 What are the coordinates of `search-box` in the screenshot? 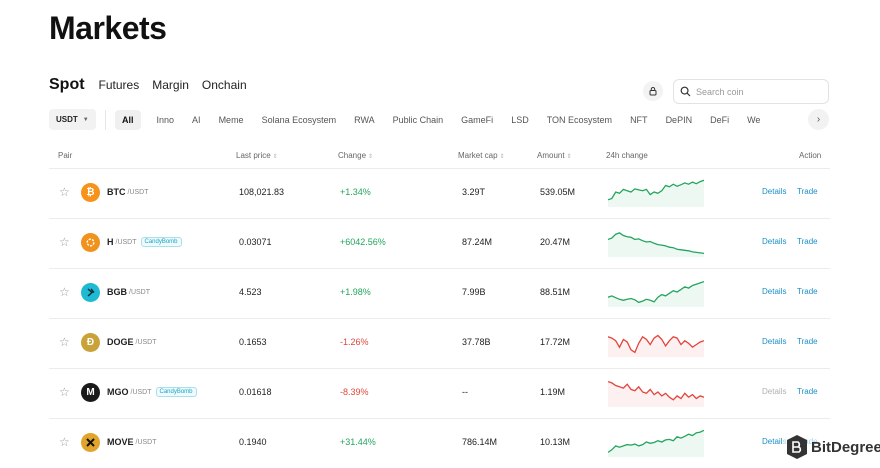 It's located at (751, 91).